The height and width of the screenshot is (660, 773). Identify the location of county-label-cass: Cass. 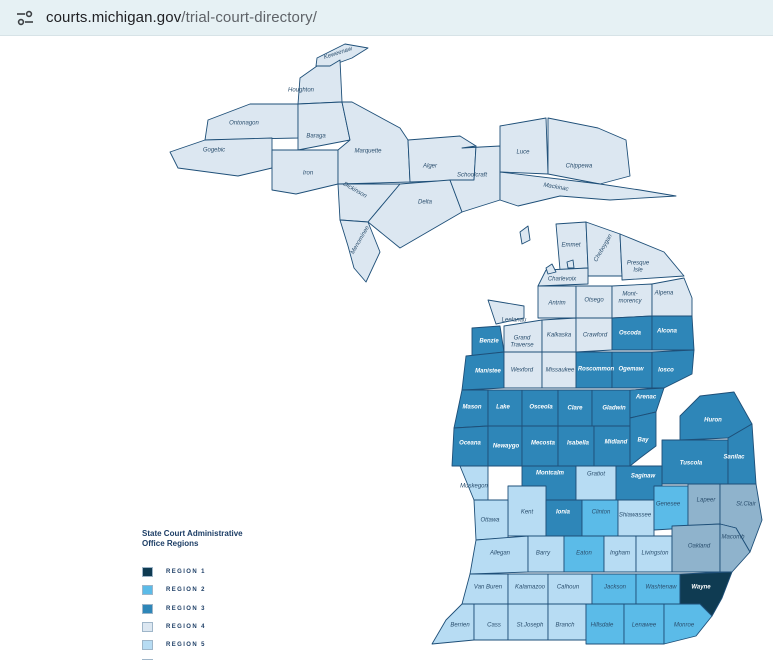
(494, 626).